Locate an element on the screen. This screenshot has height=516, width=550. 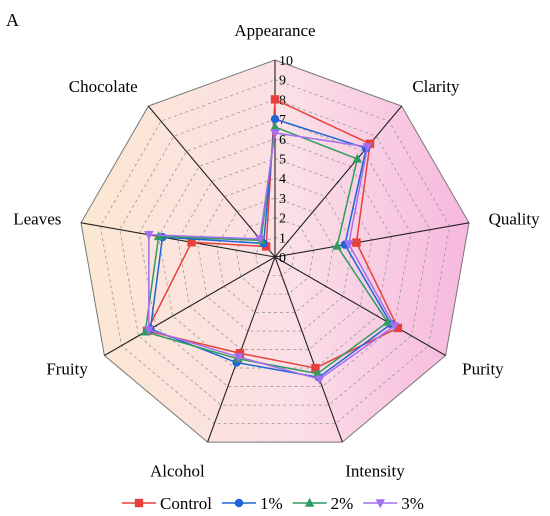
tick-label: 9 is located at coordinates (282, 81).